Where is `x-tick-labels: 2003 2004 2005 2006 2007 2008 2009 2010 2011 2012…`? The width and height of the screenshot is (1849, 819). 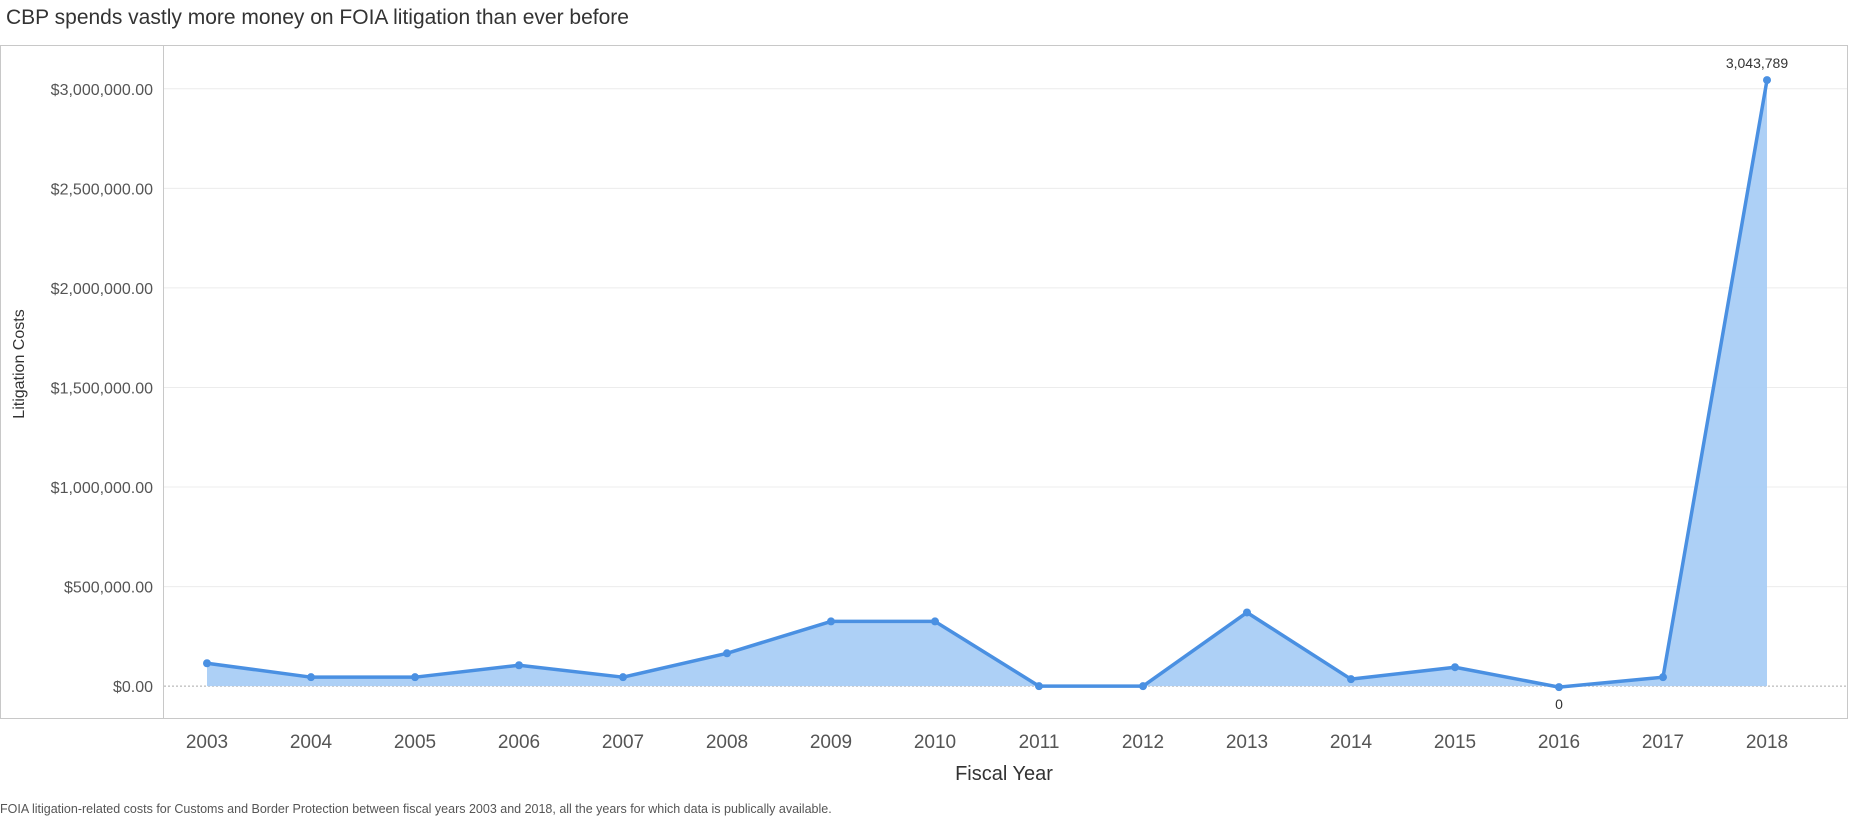 x-tick-labels: 2003 2004 2005 2006 2007 2008 2009 2010 2011 2012… is located at coordinates (987, 742).